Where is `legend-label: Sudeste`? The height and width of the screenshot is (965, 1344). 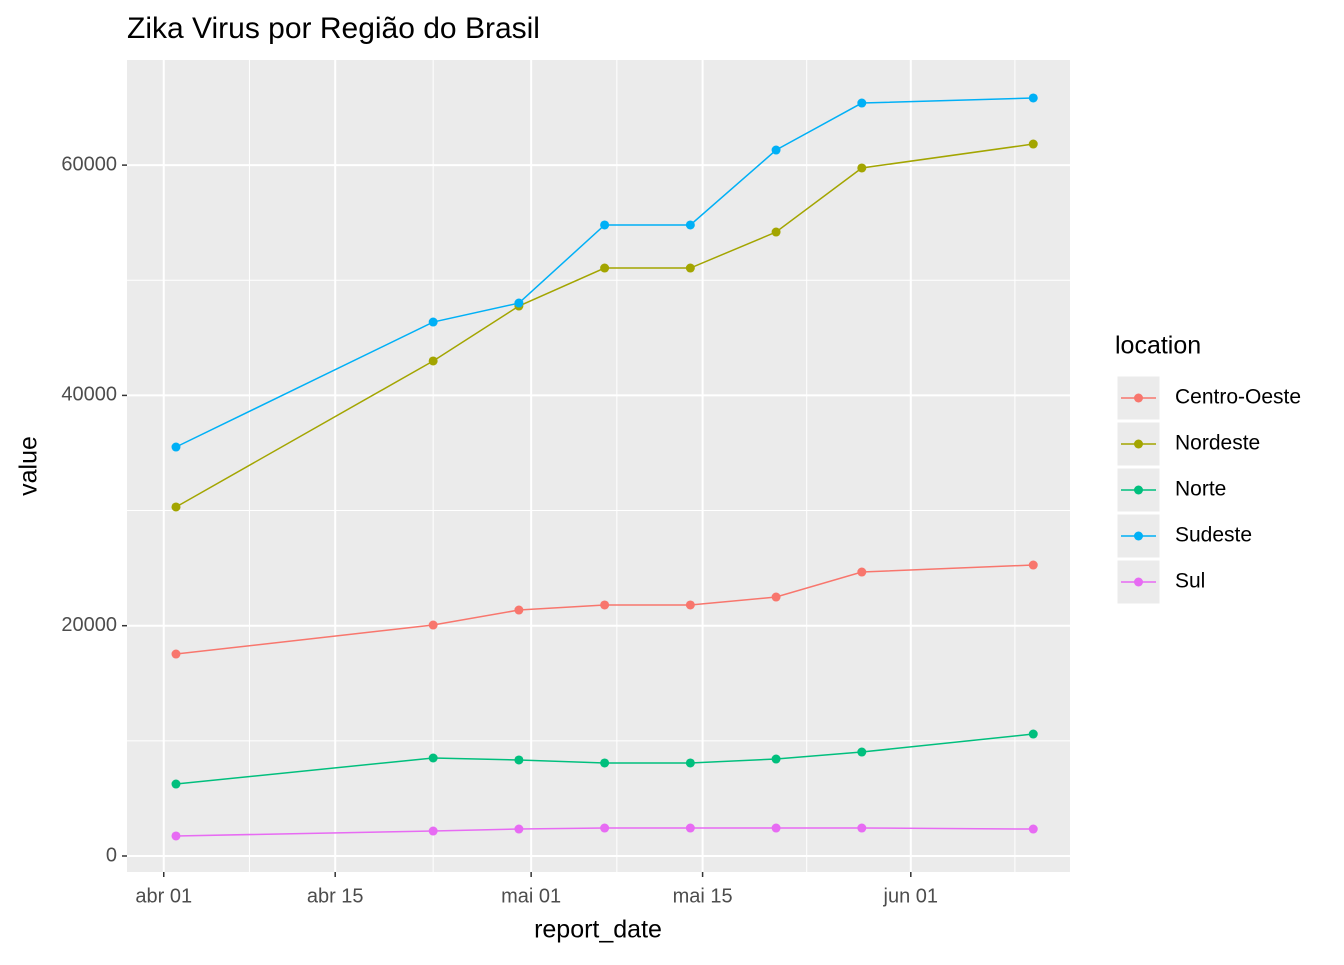 legend-label: Sudeste is located at coordinates (1213, 535).